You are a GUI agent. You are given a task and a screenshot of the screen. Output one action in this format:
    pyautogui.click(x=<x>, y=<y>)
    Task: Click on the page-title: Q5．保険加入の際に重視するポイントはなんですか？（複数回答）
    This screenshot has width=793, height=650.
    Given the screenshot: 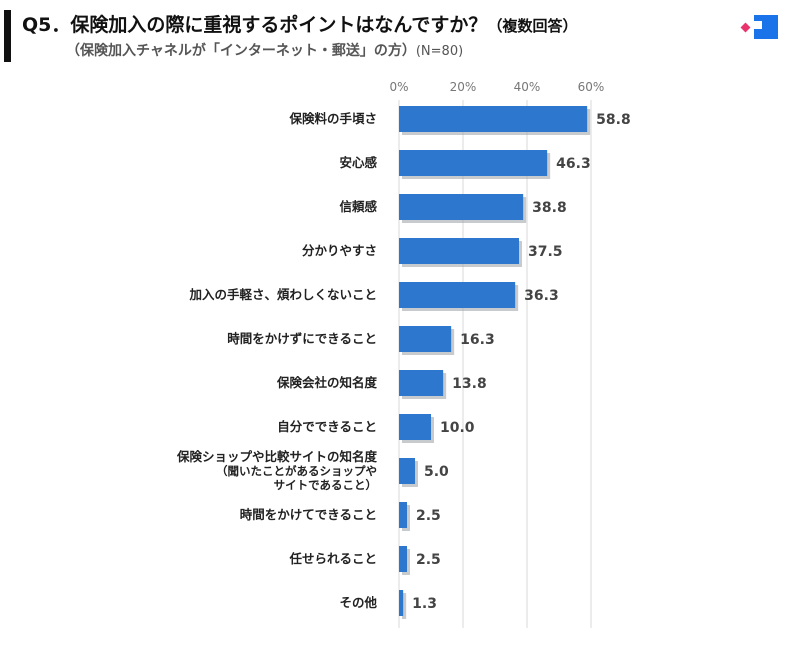 What is the action you would take?
    pyautogui.click(x=299, y=23)
    